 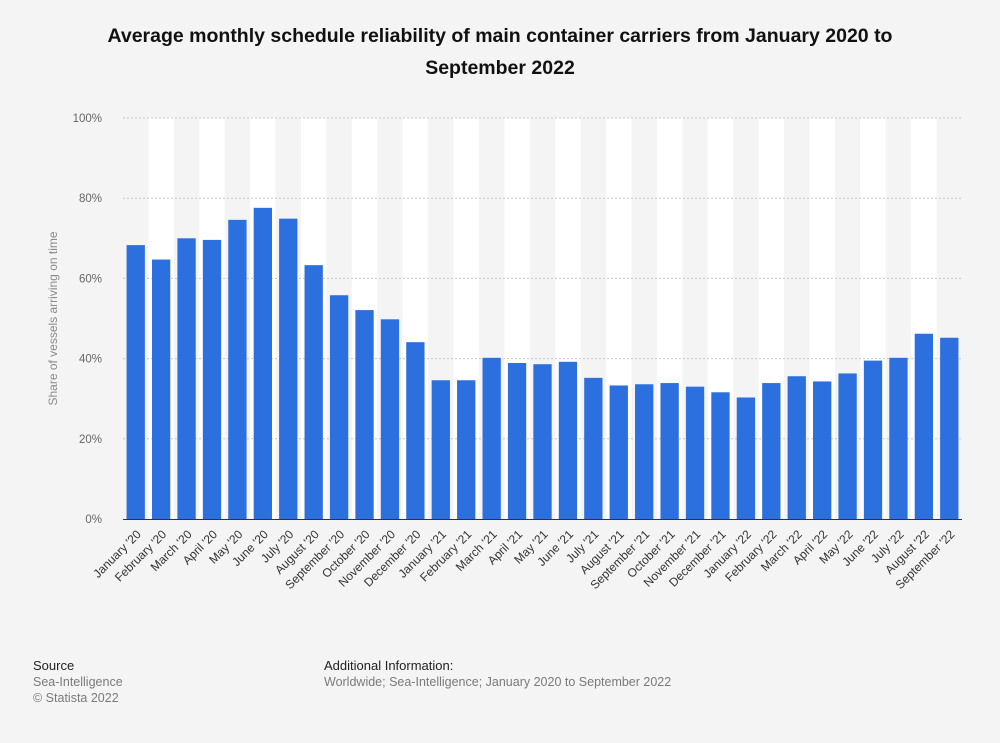 What do you see at coordinates (76, 698) in the screenshot?
I see `copyright-line: © Statista 2022` at bounding box center [76, 698].